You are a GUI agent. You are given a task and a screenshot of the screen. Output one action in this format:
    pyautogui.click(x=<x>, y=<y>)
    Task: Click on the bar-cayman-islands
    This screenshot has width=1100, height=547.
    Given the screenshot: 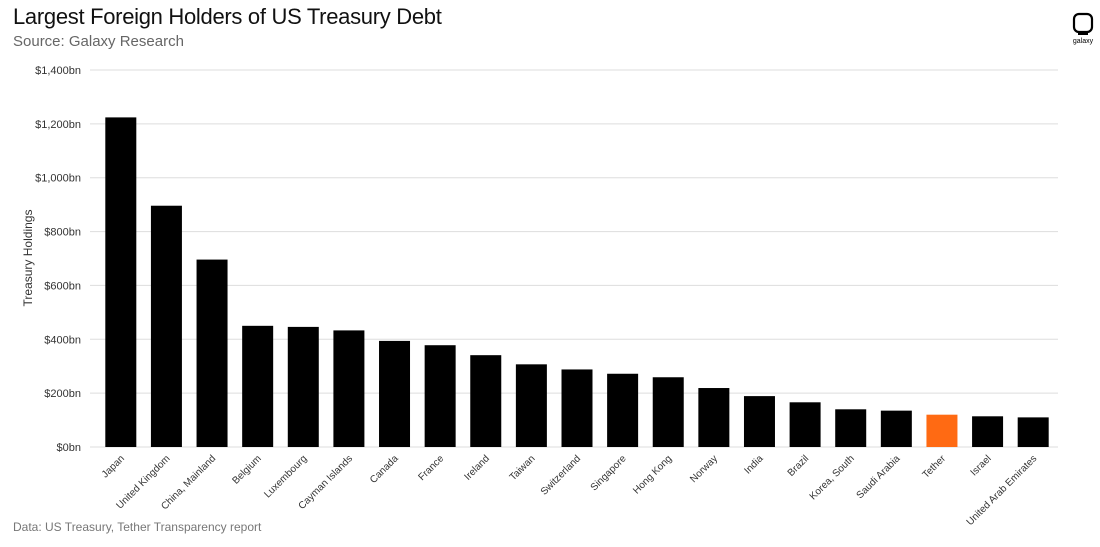 What is the action you would take?
    pyautogui.click(x=349, y=388)
    